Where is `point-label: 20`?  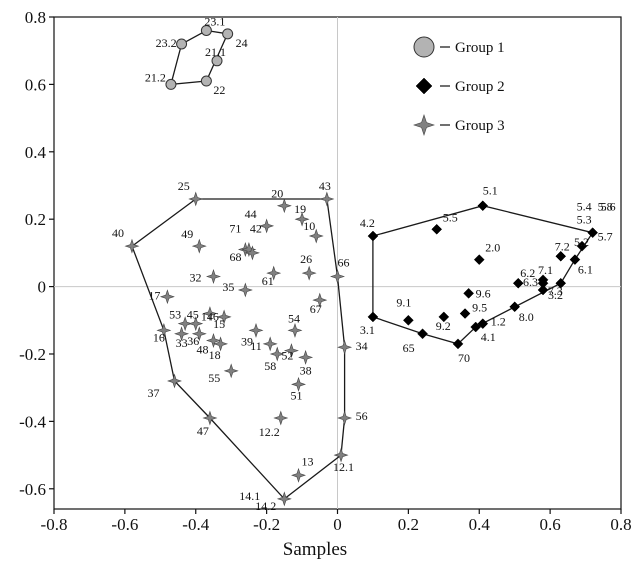
point-label: 20 is located at coordinates (277, 194).